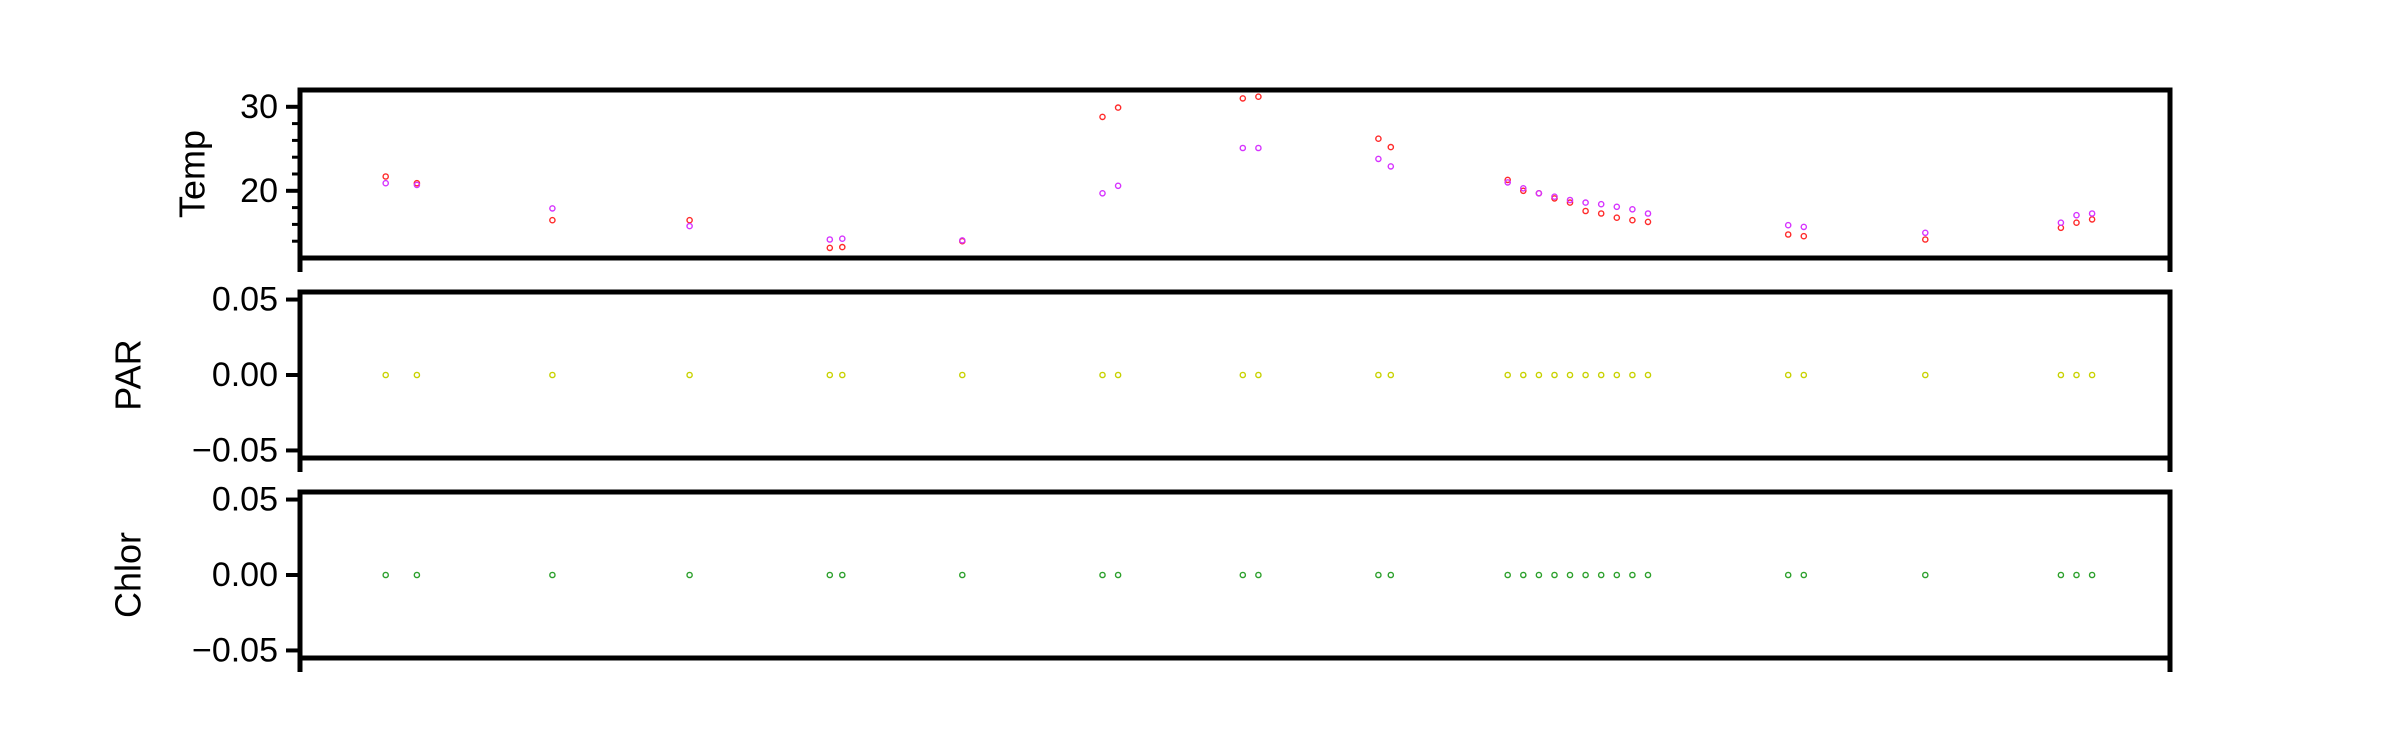 This screenshot has width=2400, height=750. Describe the element at coordinates (245, 300) in the screenshot. I see `par-y-tick-label: 0.05` at that location.